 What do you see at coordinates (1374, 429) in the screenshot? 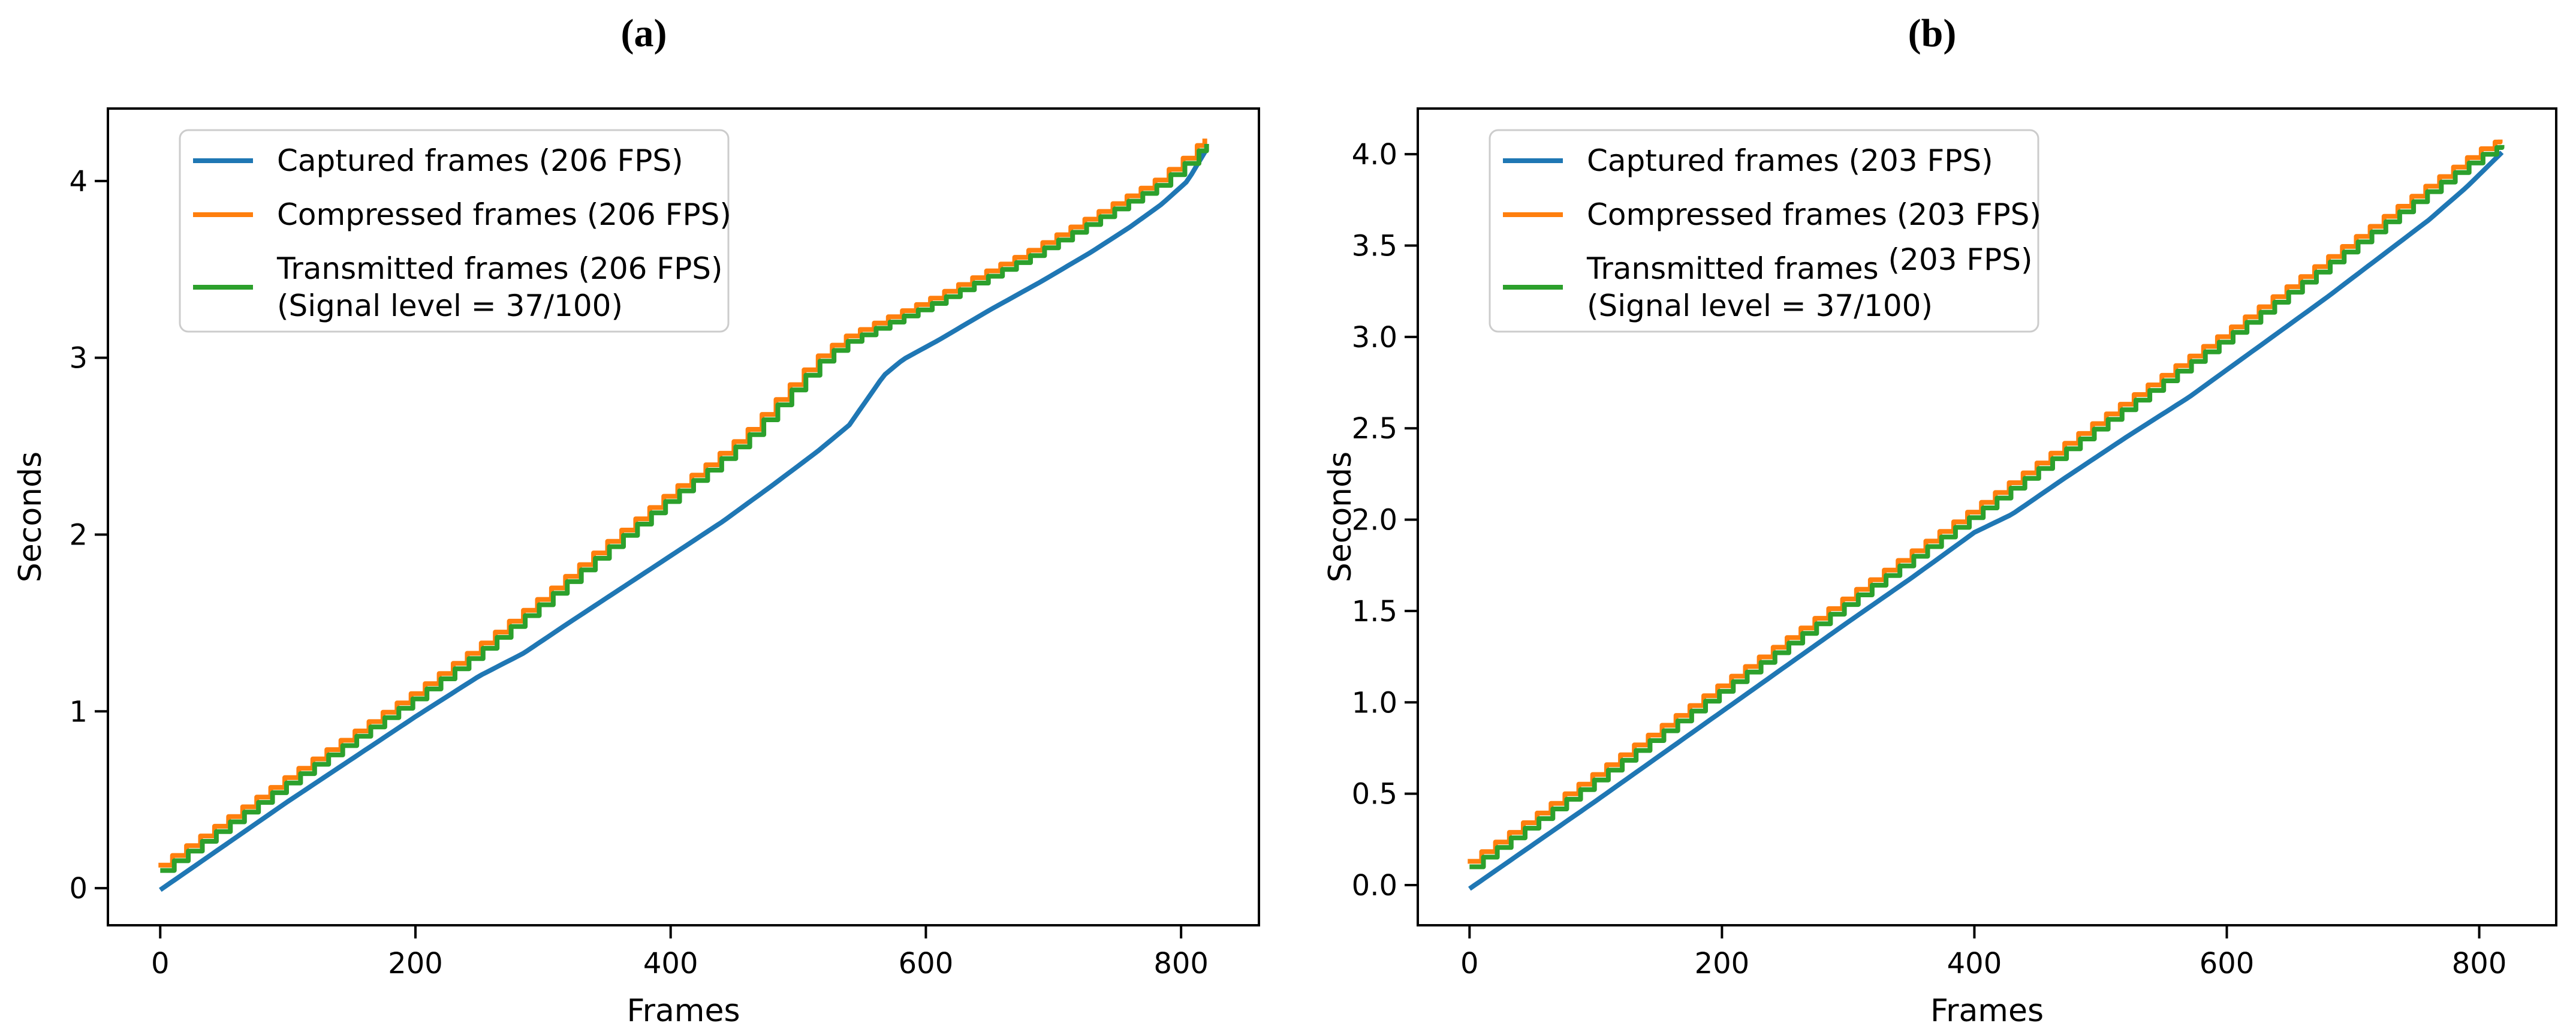
I see `y-tick-label: 2.5` at bounding box center [1374, 429].